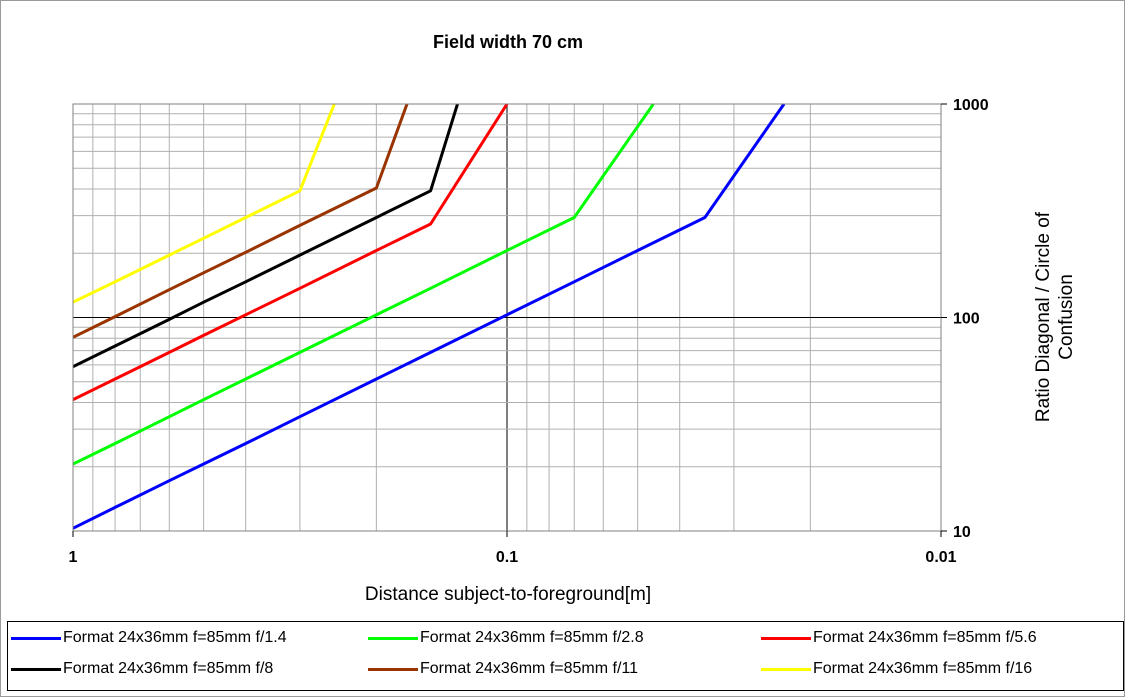  What do you see at coordinates (168, 668) in the screenshot?
I see `legend-label: Format 24x36mm f=85mm f/8` at bounding box center [168, 668].